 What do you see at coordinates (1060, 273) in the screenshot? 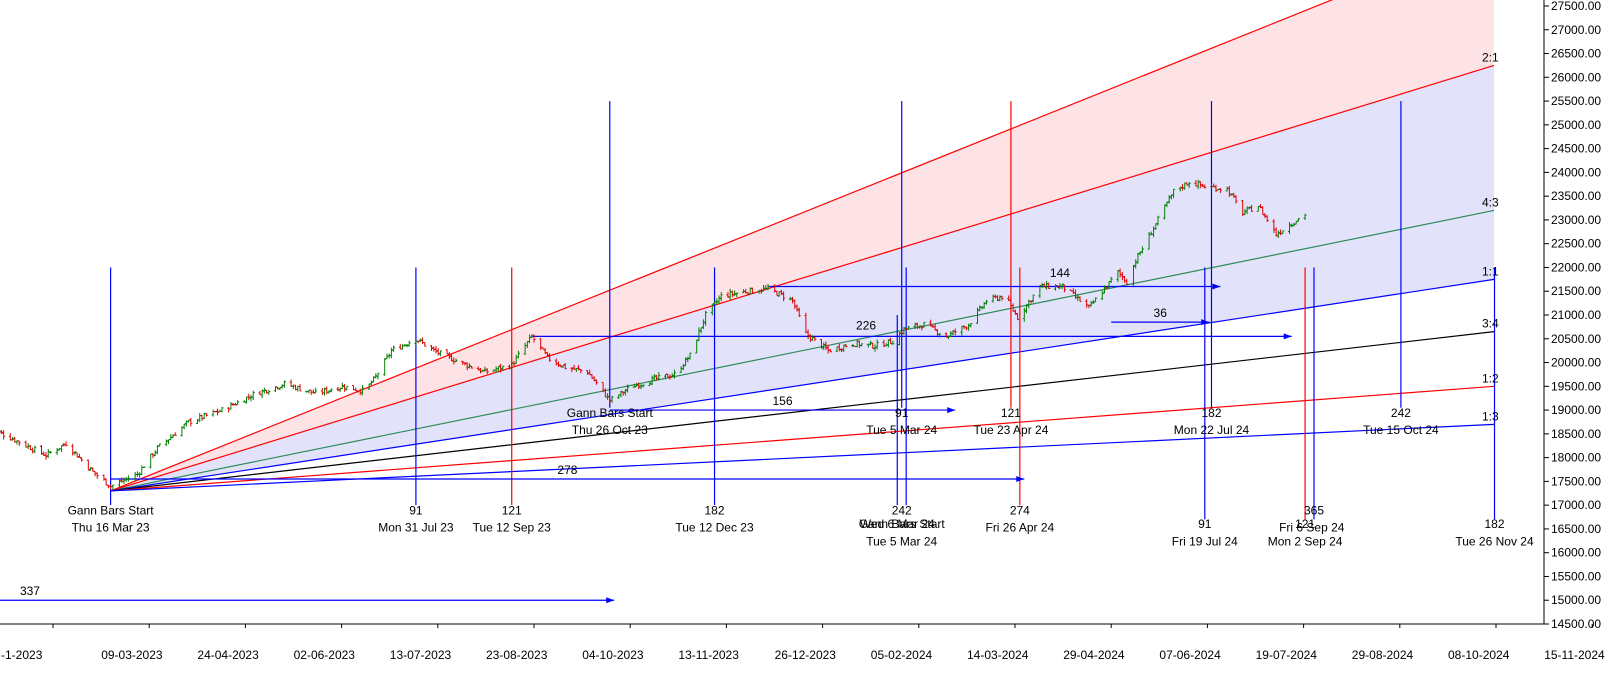
I see `annotation-text: 144` at bounding box center [1060, 273].